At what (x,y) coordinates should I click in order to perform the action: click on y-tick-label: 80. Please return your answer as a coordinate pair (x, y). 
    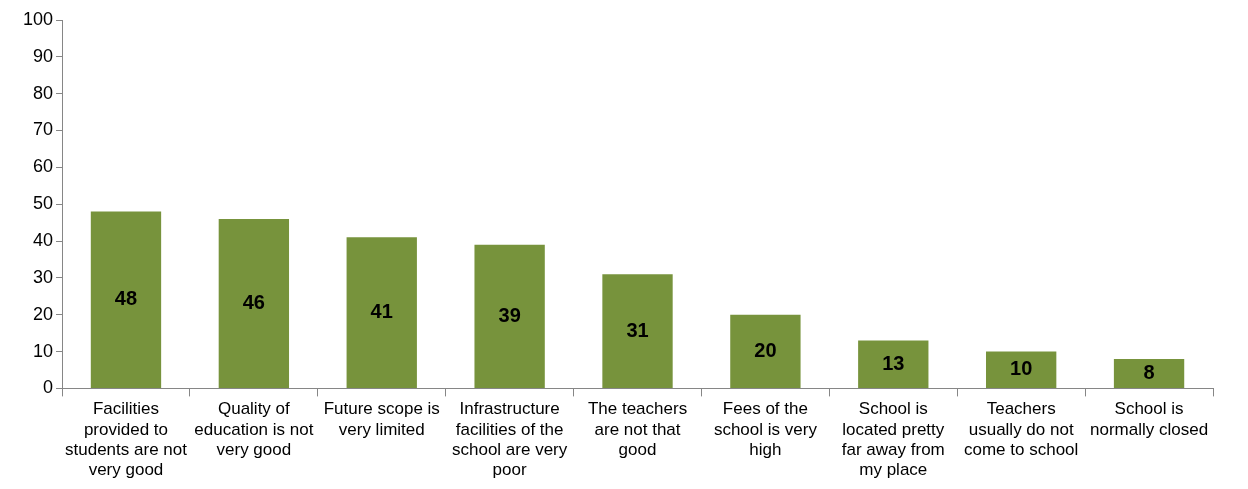
    Looking at the image, I should click on (43, 92).